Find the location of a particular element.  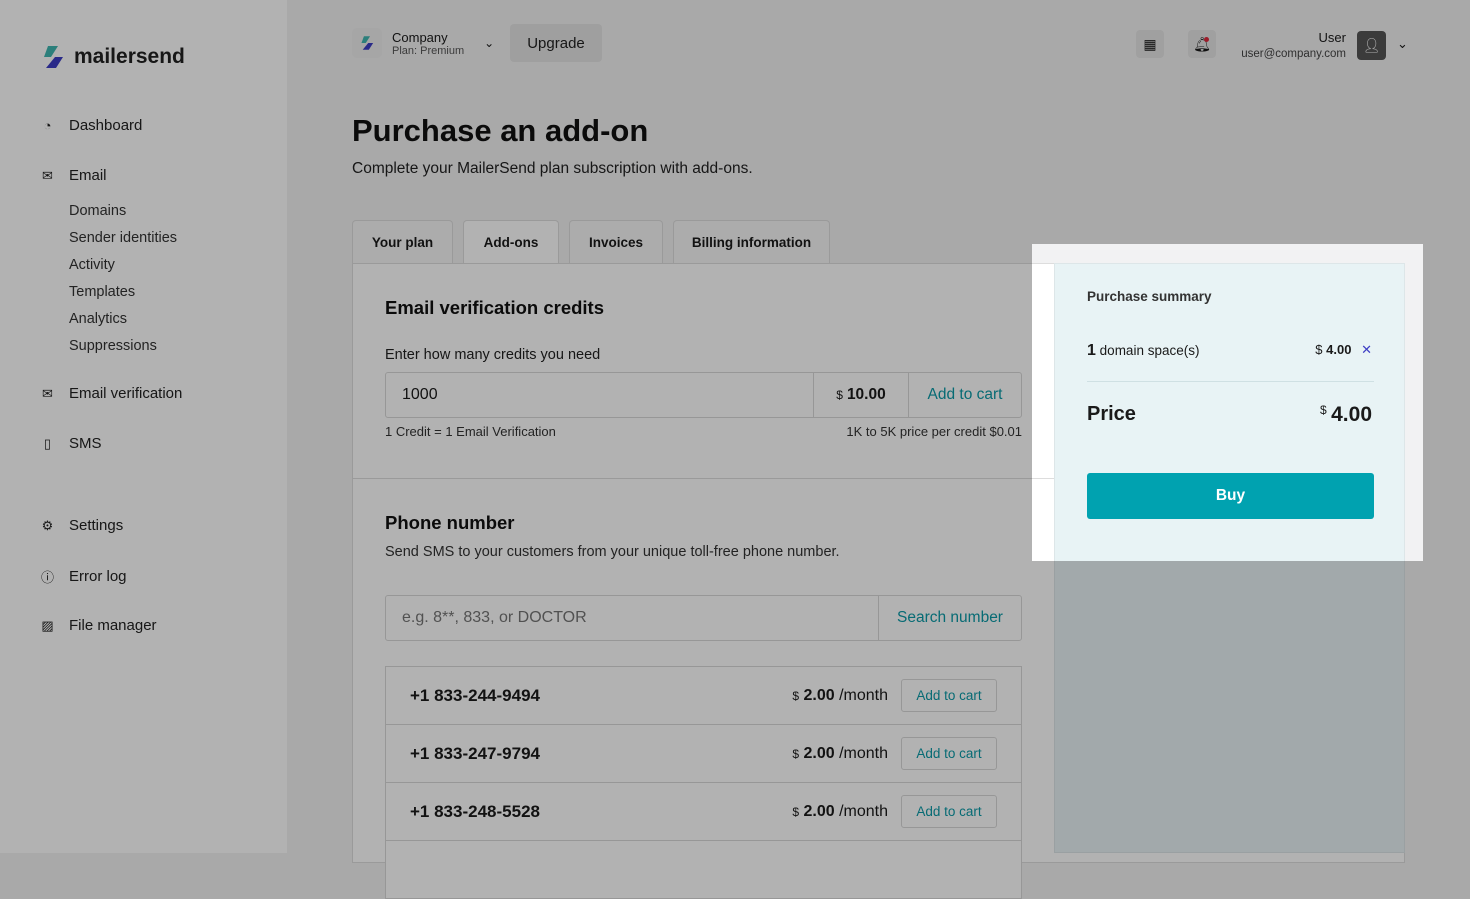

credits-label: Enter how many credits you need is located at coordinates (493, 355).